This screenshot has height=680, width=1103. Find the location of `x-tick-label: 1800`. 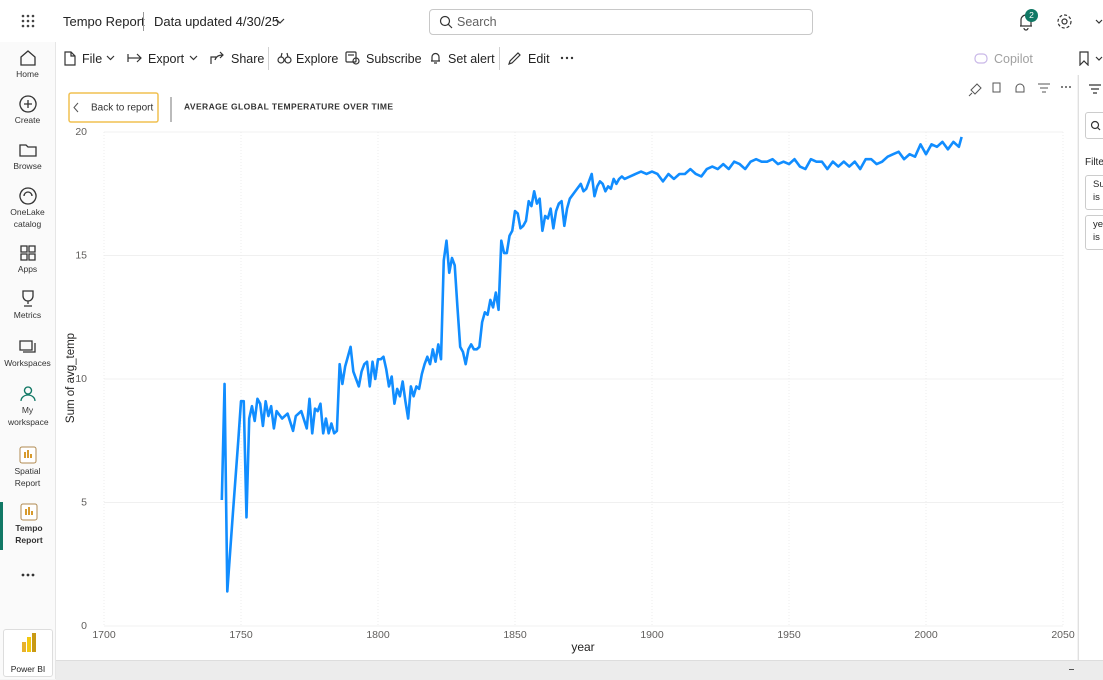

x-tick-label: 1800 is located at coordinates (378, 635).